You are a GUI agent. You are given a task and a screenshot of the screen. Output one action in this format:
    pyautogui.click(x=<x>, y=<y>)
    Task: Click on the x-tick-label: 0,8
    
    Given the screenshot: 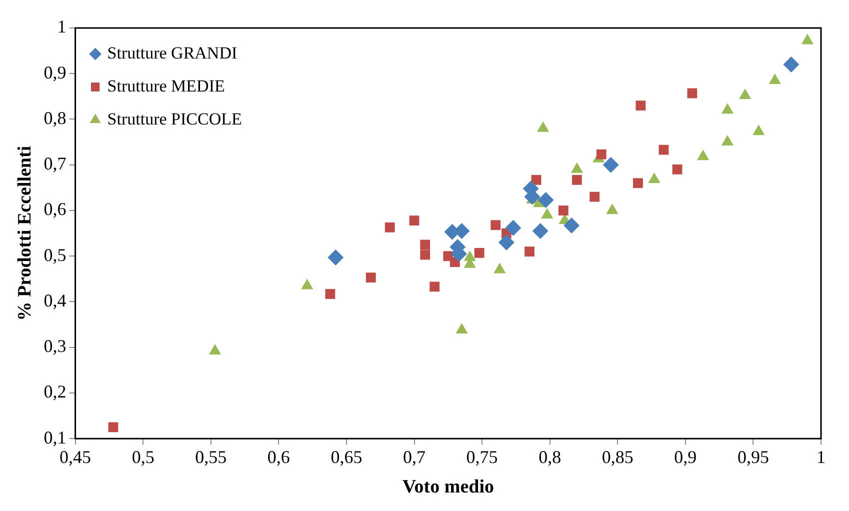 What is the action you would take?
    pyautogui.click(x=550, y=457)
    